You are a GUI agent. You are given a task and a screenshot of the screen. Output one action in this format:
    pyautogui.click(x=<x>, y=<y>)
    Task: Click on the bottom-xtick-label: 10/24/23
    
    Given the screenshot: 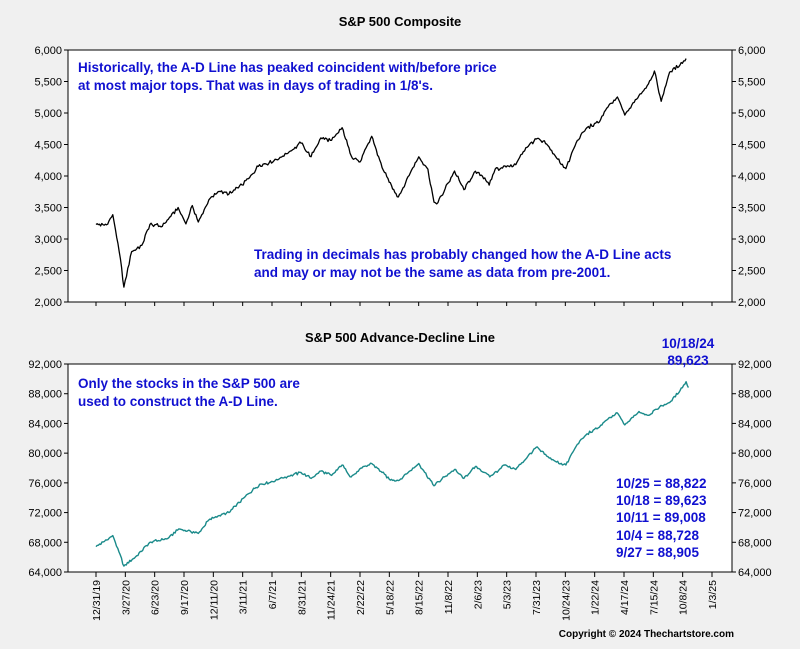 What is the action you would take?
    pyautogui.click(x=566, y=600)
    